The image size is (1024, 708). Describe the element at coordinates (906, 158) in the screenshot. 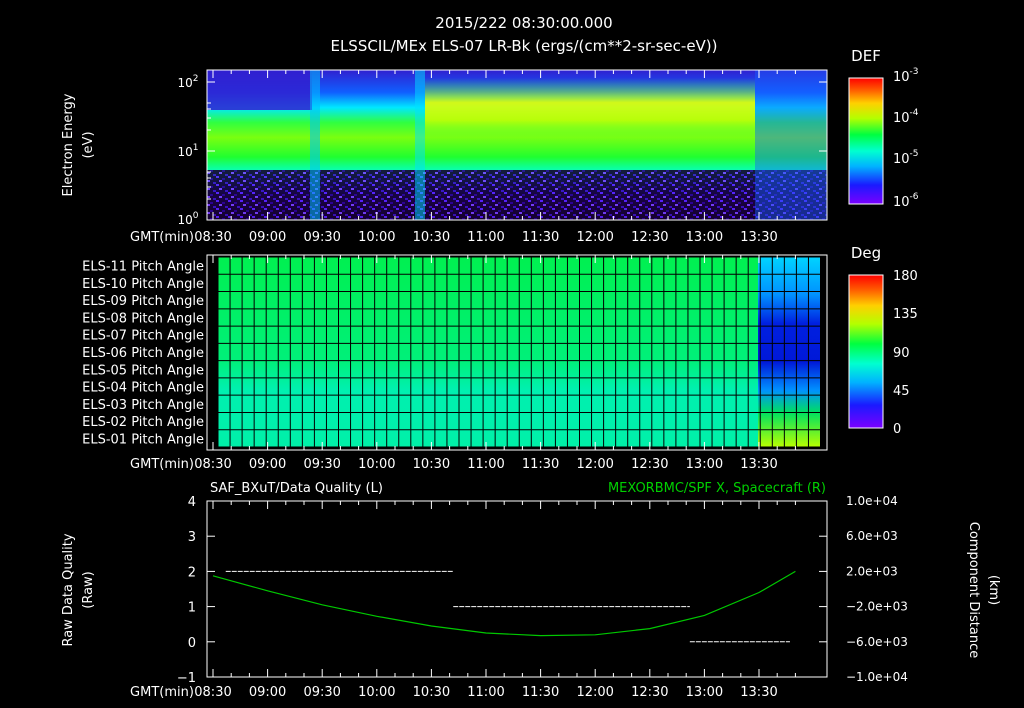

I see `svg-text: 10-5` at that location.